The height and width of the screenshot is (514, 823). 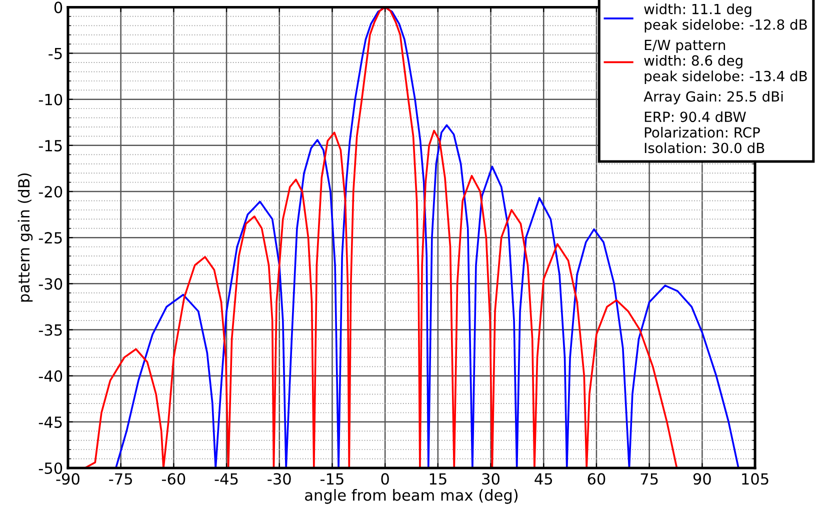 I want to click on annotation: ERP: 90.4 dBW Polarization: RCP Isolation: 30.0 dB, so click(x=704, y=132).